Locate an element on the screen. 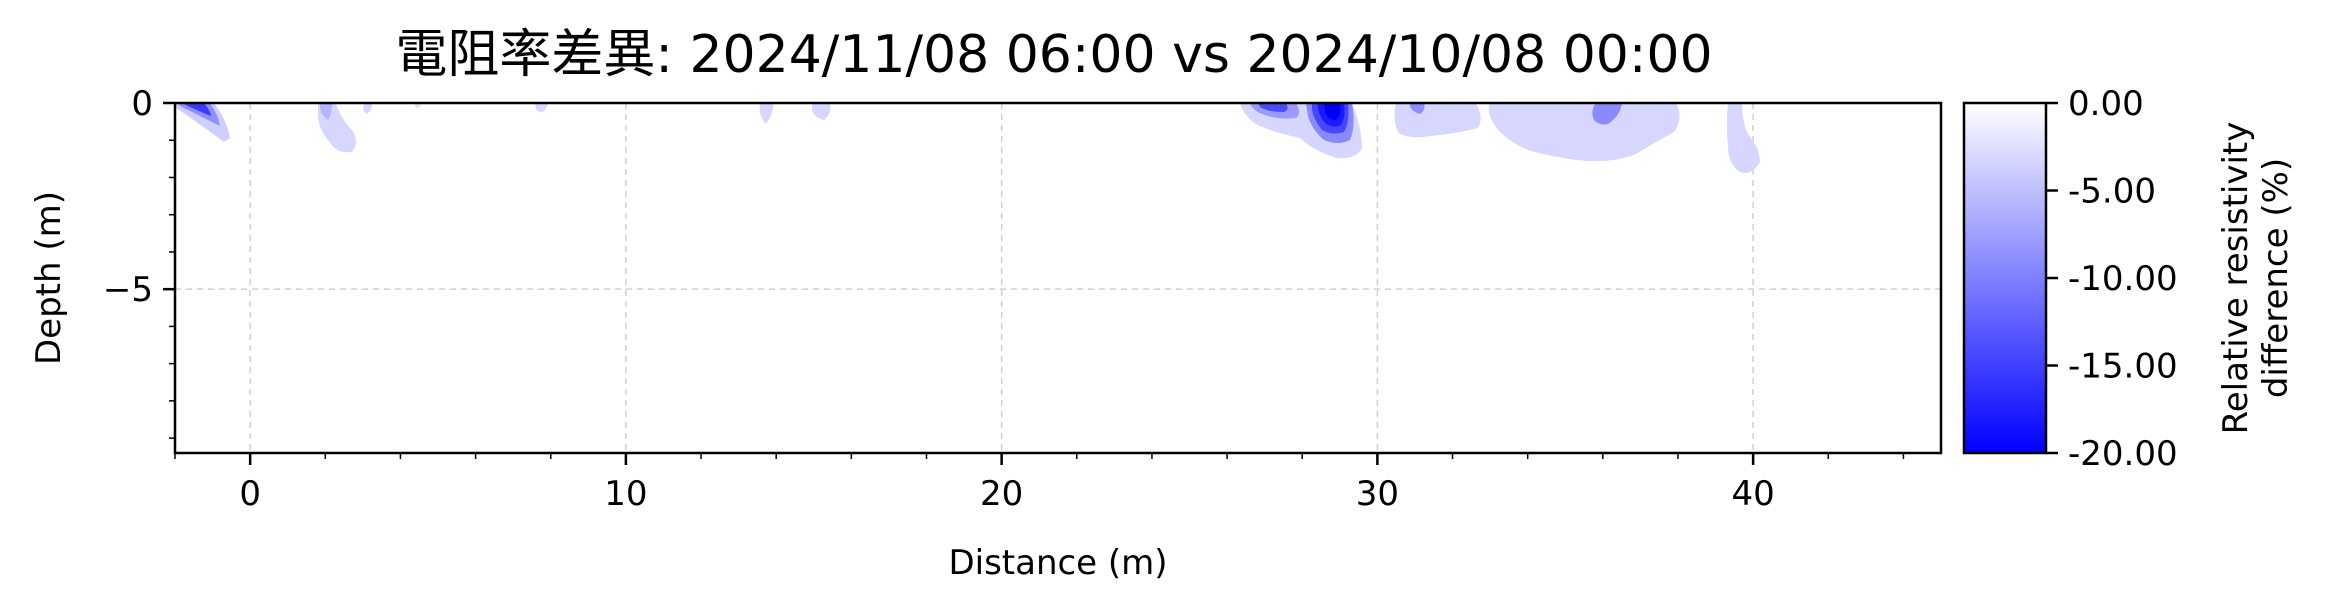 The height and width of the screenshot is (613, 2328). y-tick-label-0: 0 is located at coordinates (142, 104).